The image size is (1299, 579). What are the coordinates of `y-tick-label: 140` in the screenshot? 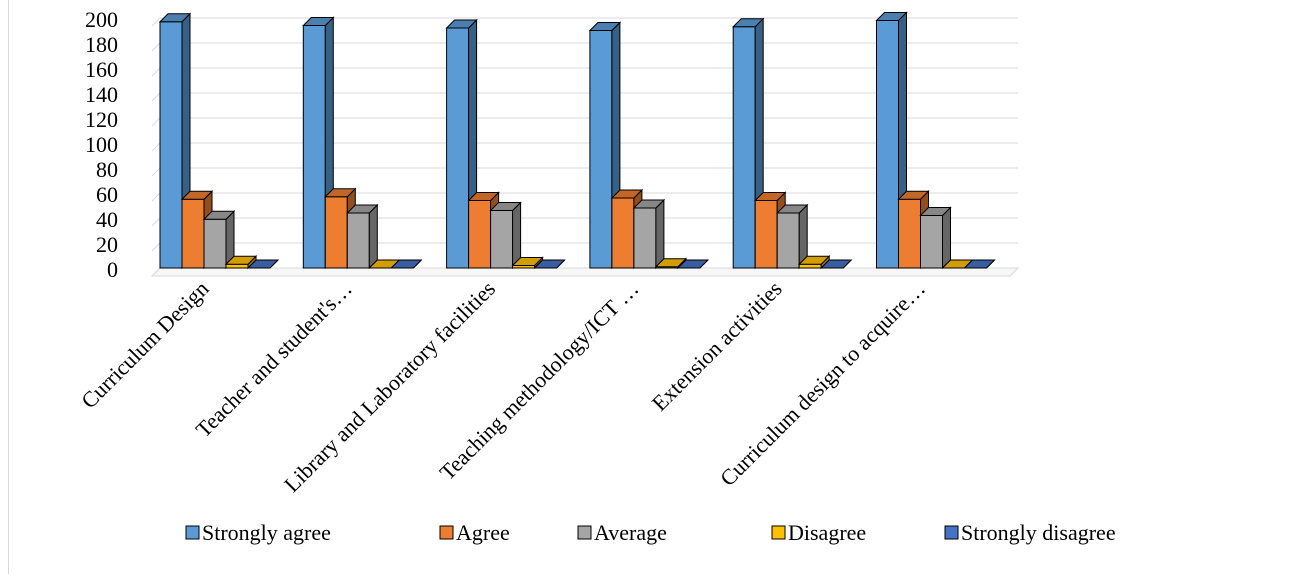 It's located at (101, 94).